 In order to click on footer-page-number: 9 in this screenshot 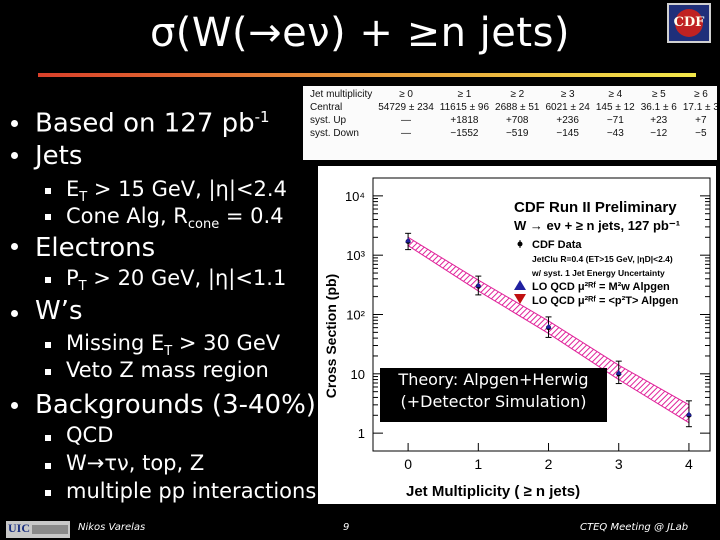, I will do `click(346, 527)`.